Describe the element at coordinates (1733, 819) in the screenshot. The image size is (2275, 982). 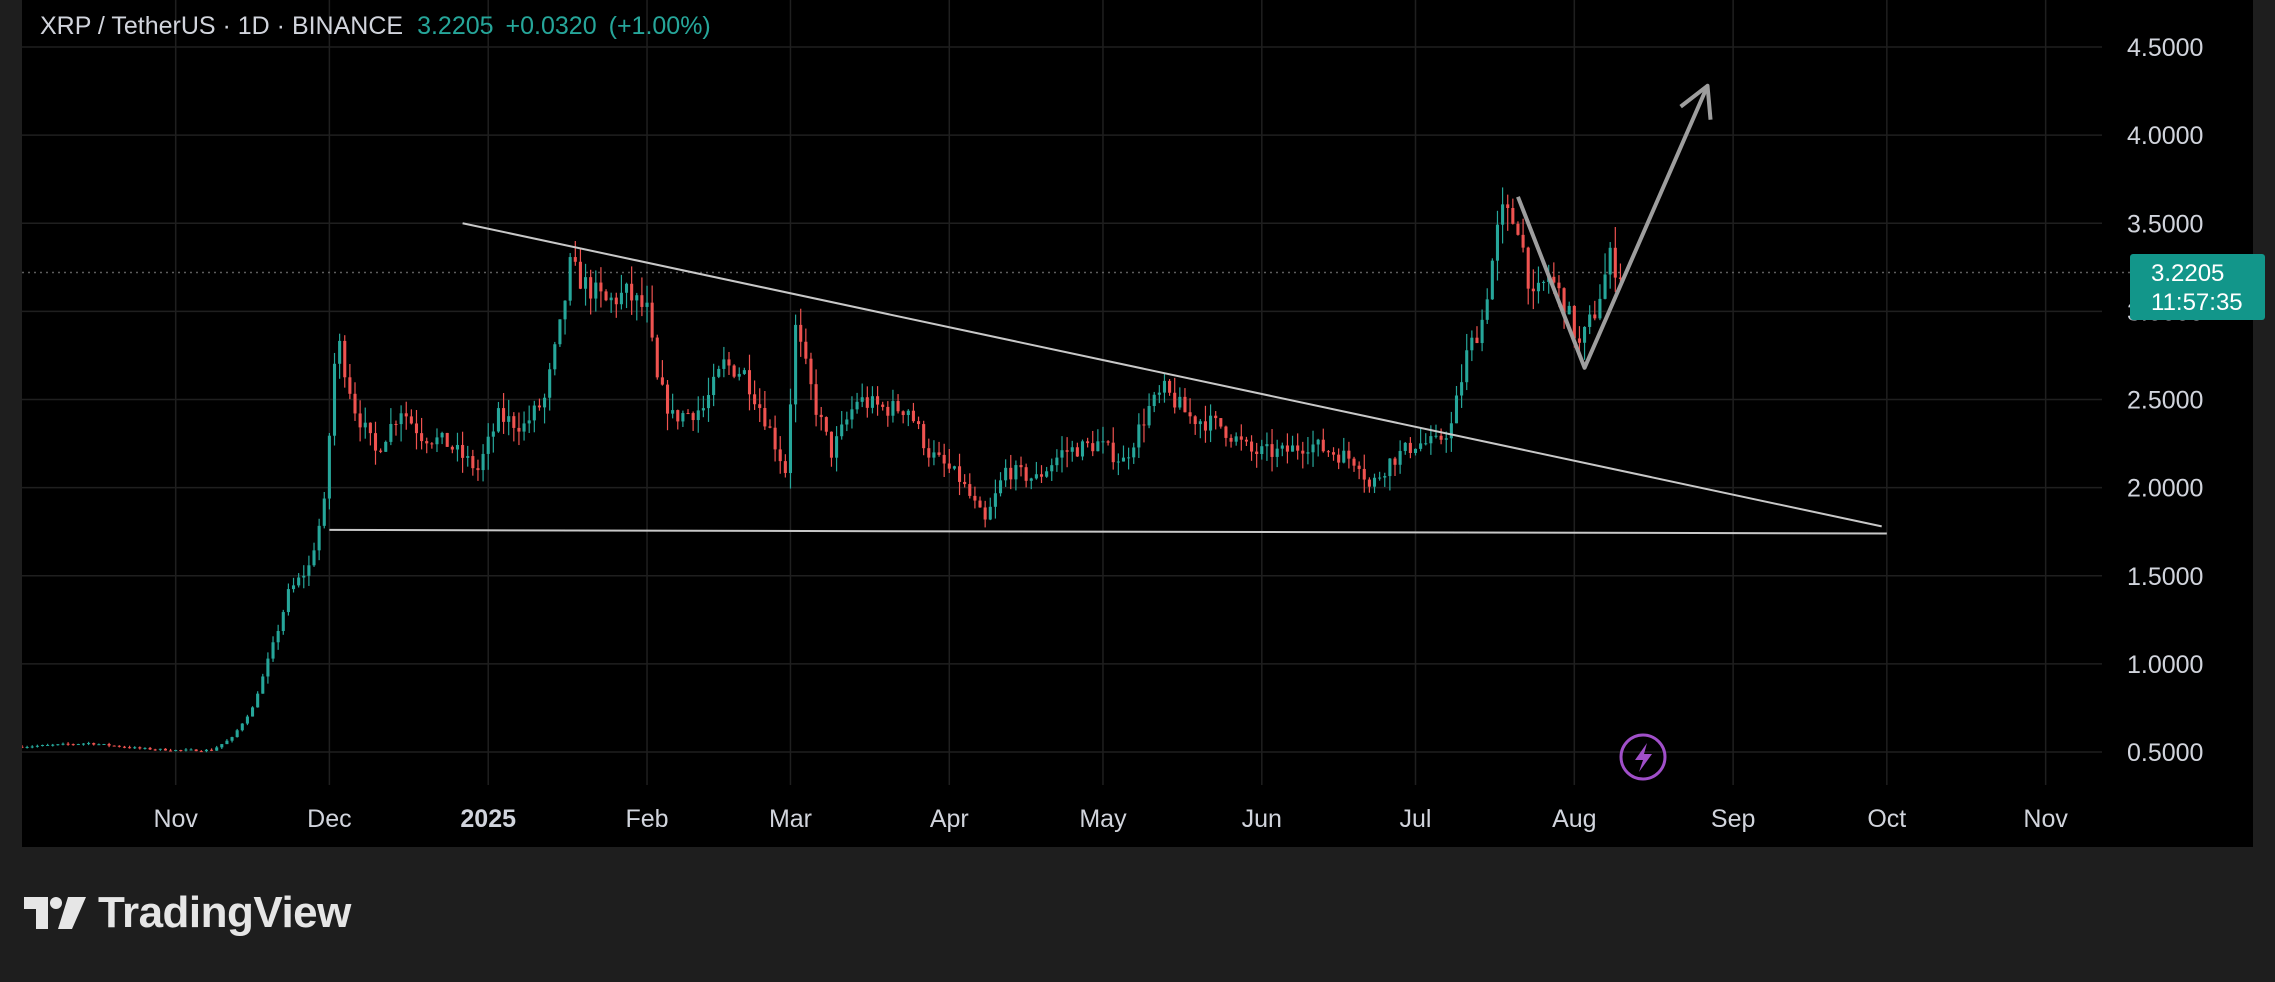
I see `x-tick-label: Sep` at that location.